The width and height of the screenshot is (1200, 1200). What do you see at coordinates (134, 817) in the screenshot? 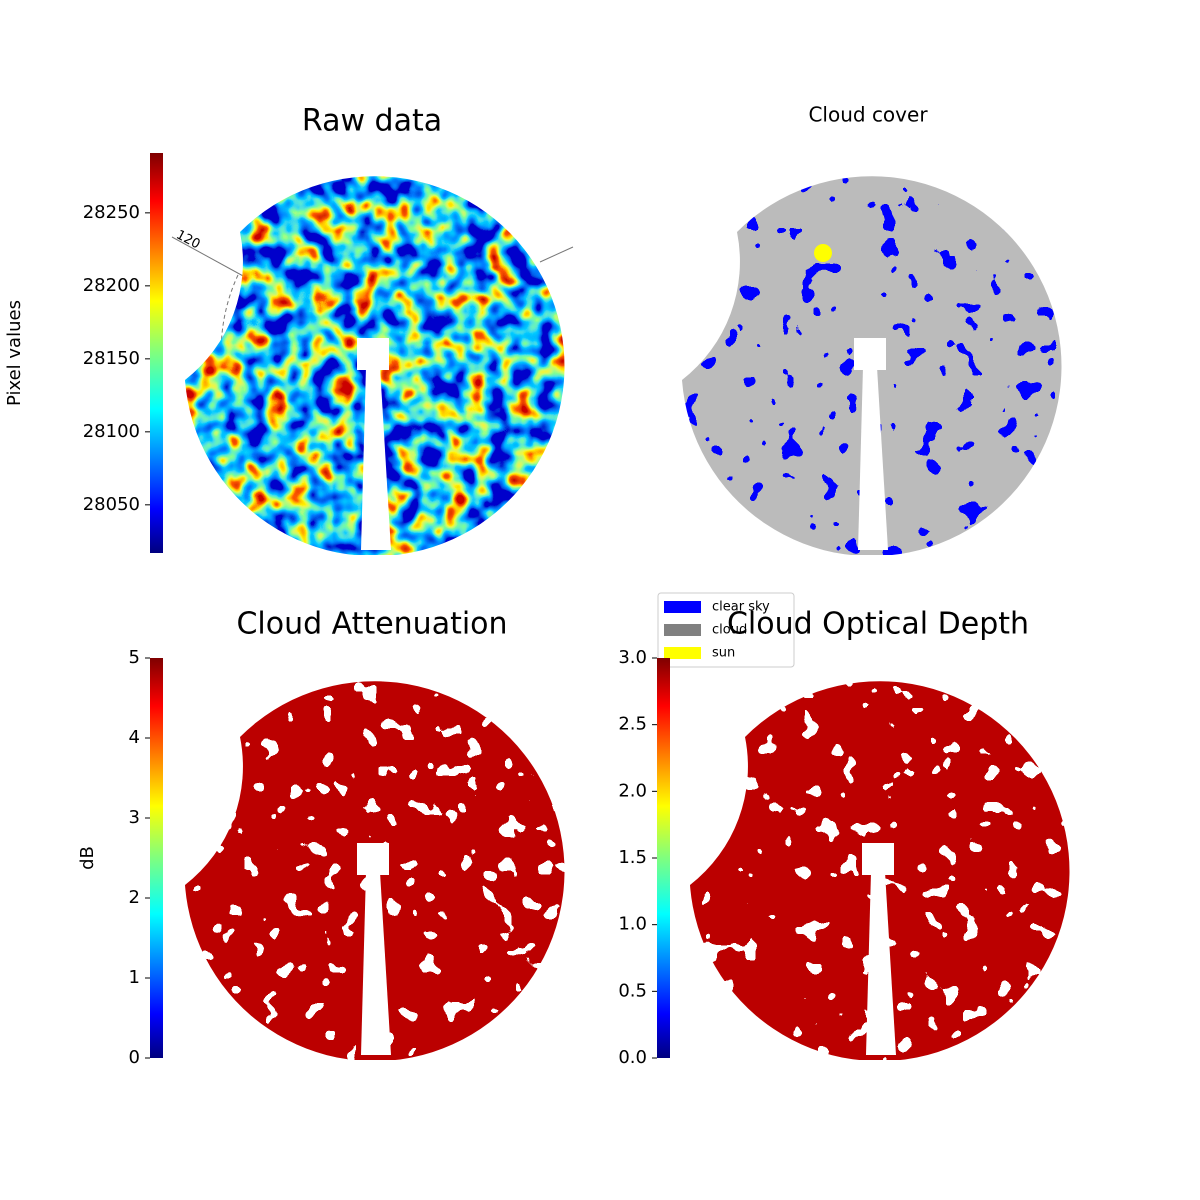
I see `colorbar-tick-label: 3` at bounding box center [134, 817].